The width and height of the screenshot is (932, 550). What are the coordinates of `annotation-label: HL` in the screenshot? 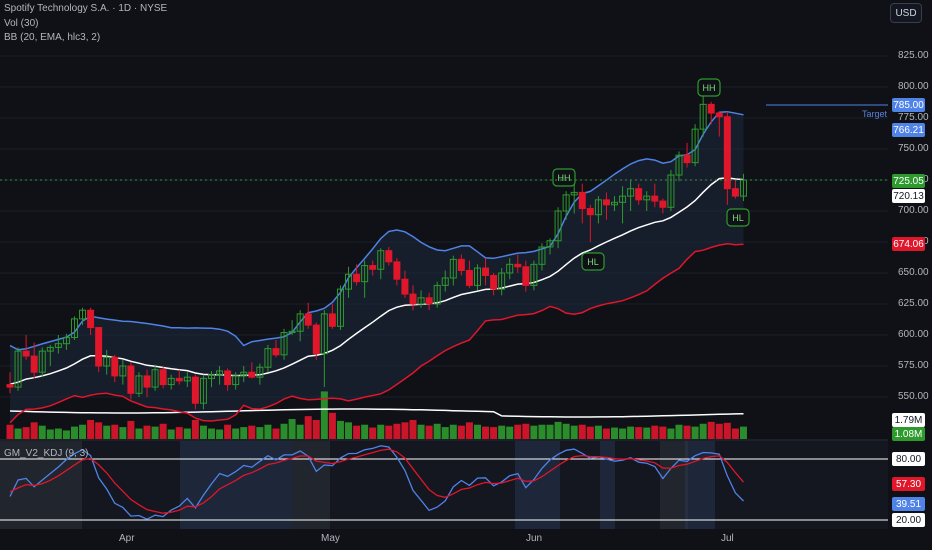 It's located at (738, 218).